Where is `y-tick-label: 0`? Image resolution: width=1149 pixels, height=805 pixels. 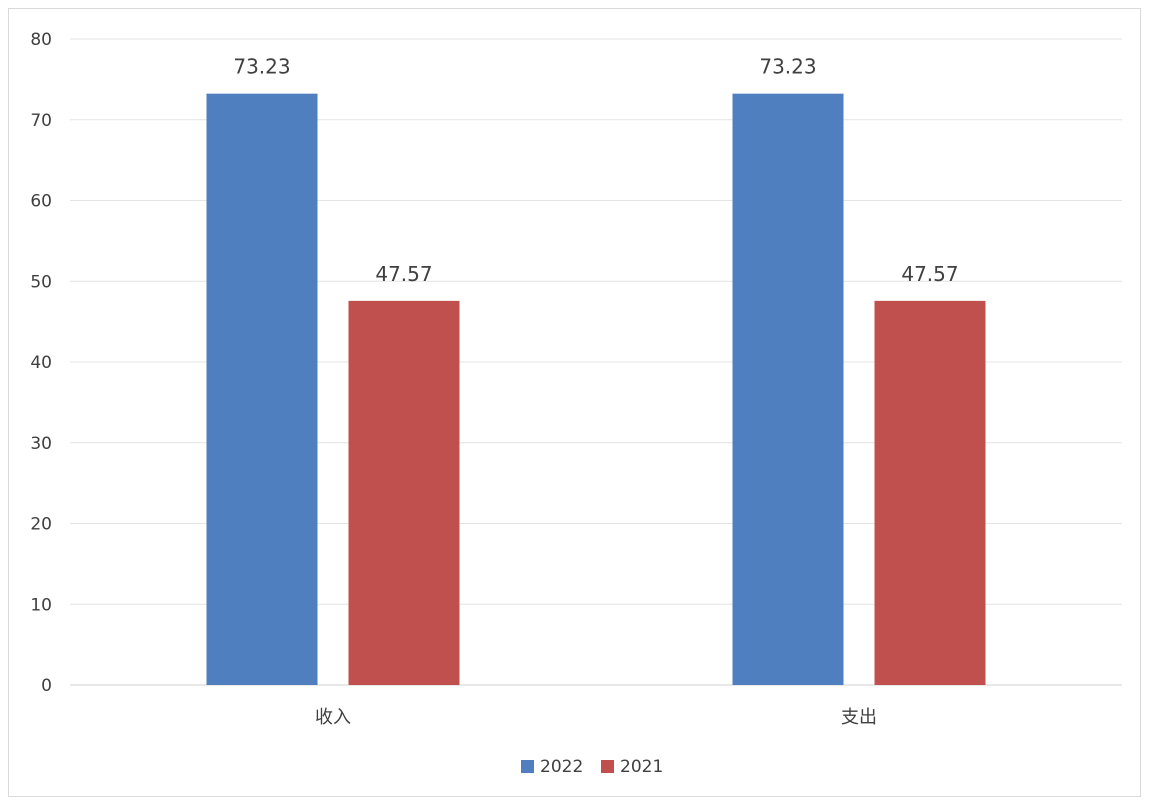 y-tick-label: 0 is located at coordinates (46, 686).